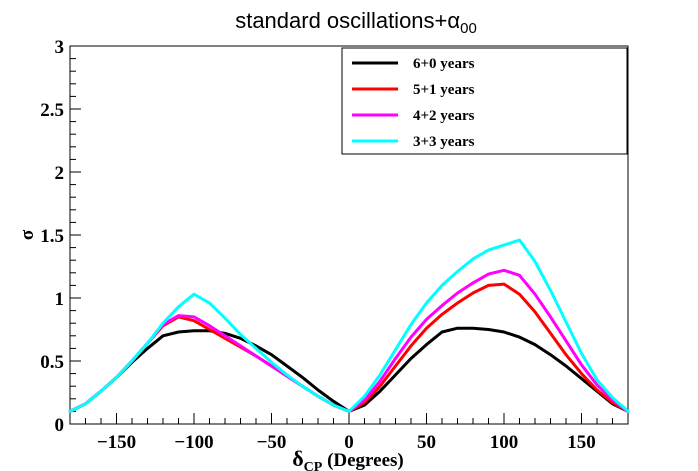  I want to click on y-axis-tick-labels: 0 0.5 1 1.5 2 2.5 3, so click(52, 236).